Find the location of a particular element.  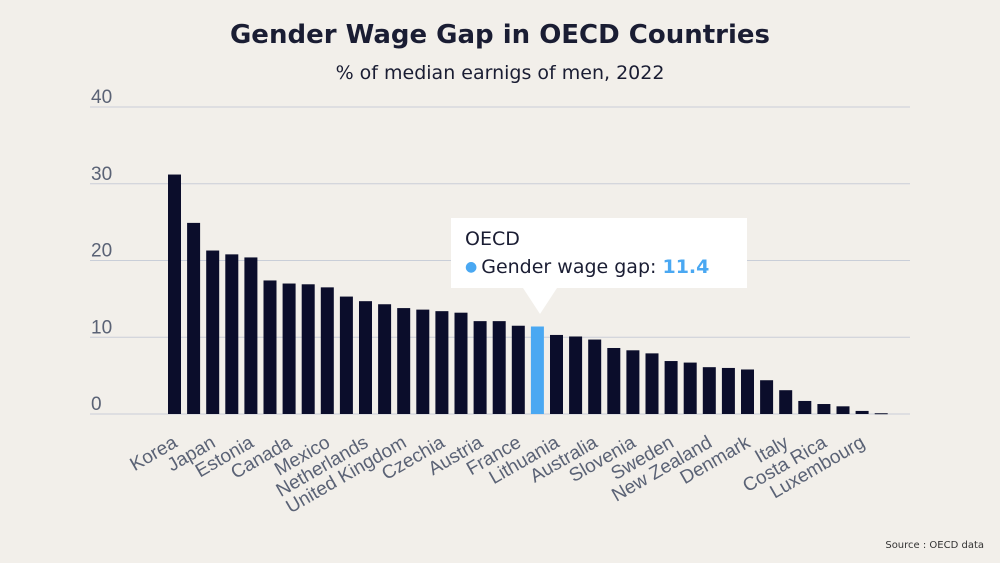

y-tick-label: 10 is located at coordinates (101, 327).